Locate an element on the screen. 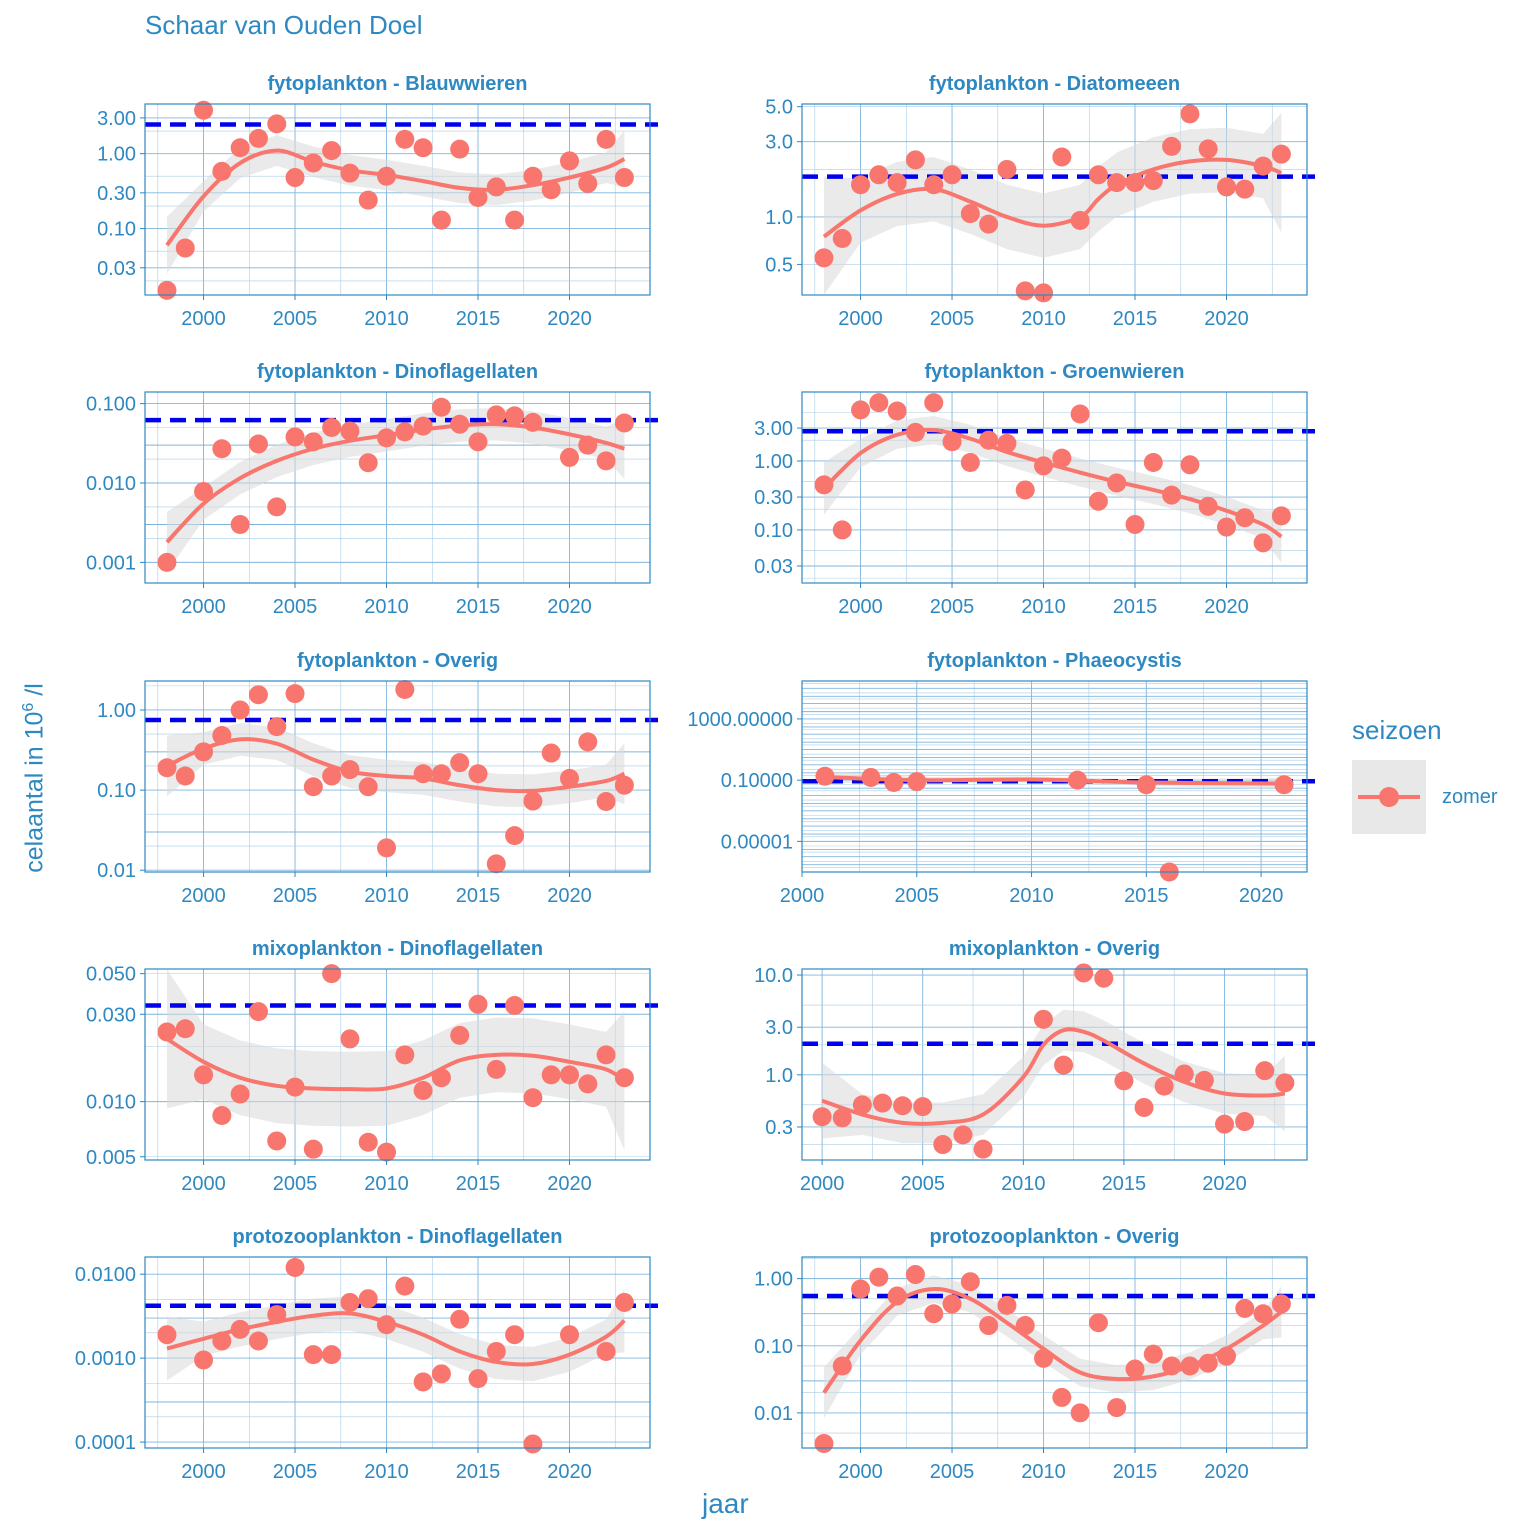 This screenshot has height=1536, width=1536. x-tick-label: 2010 is located at coordinates (1043, 607).